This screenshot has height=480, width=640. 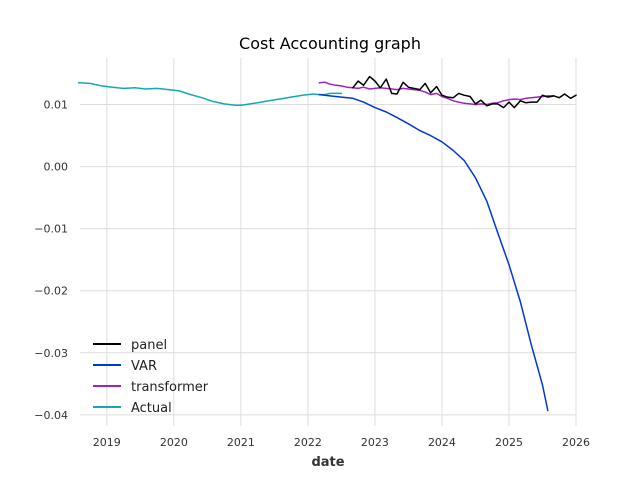 What do you see at coordinates (308, 442) in the screenshot?
I see `x-tick-label: 2022` at bounding box center [308, 442].